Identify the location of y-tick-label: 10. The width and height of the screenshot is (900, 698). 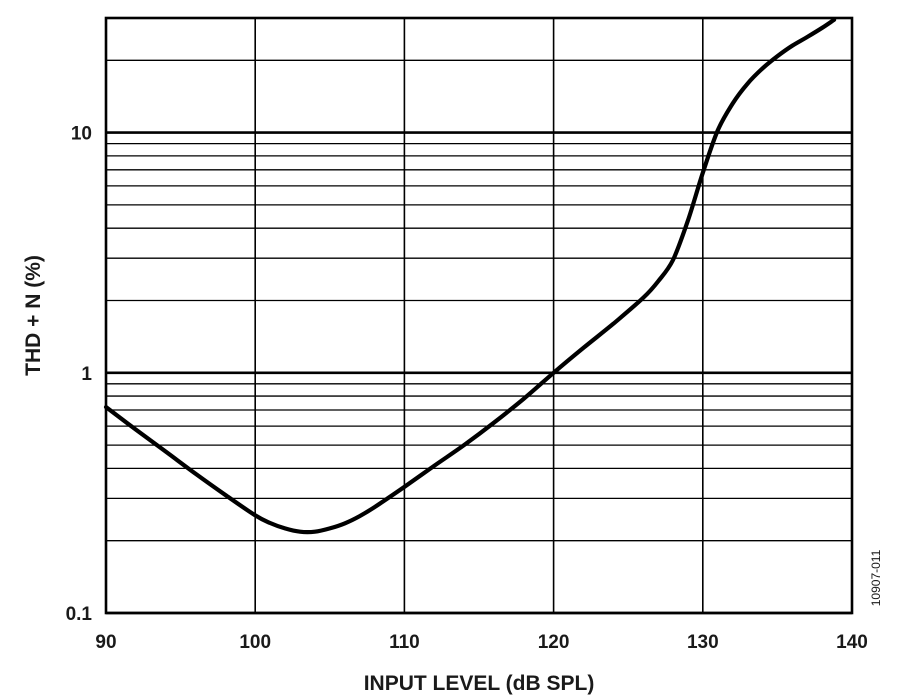
(81, 134).